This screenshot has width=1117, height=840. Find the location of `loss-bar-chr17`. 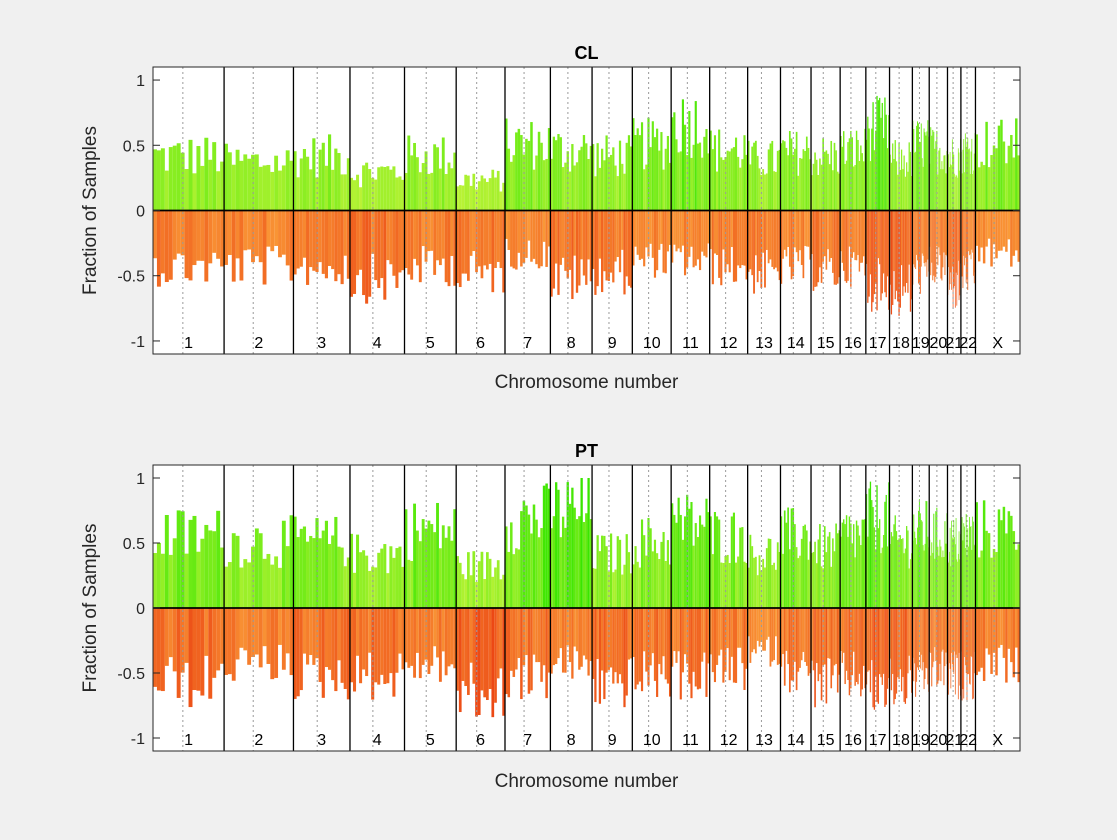

loss-bar-chr17 is located at coordinates (877, 655).